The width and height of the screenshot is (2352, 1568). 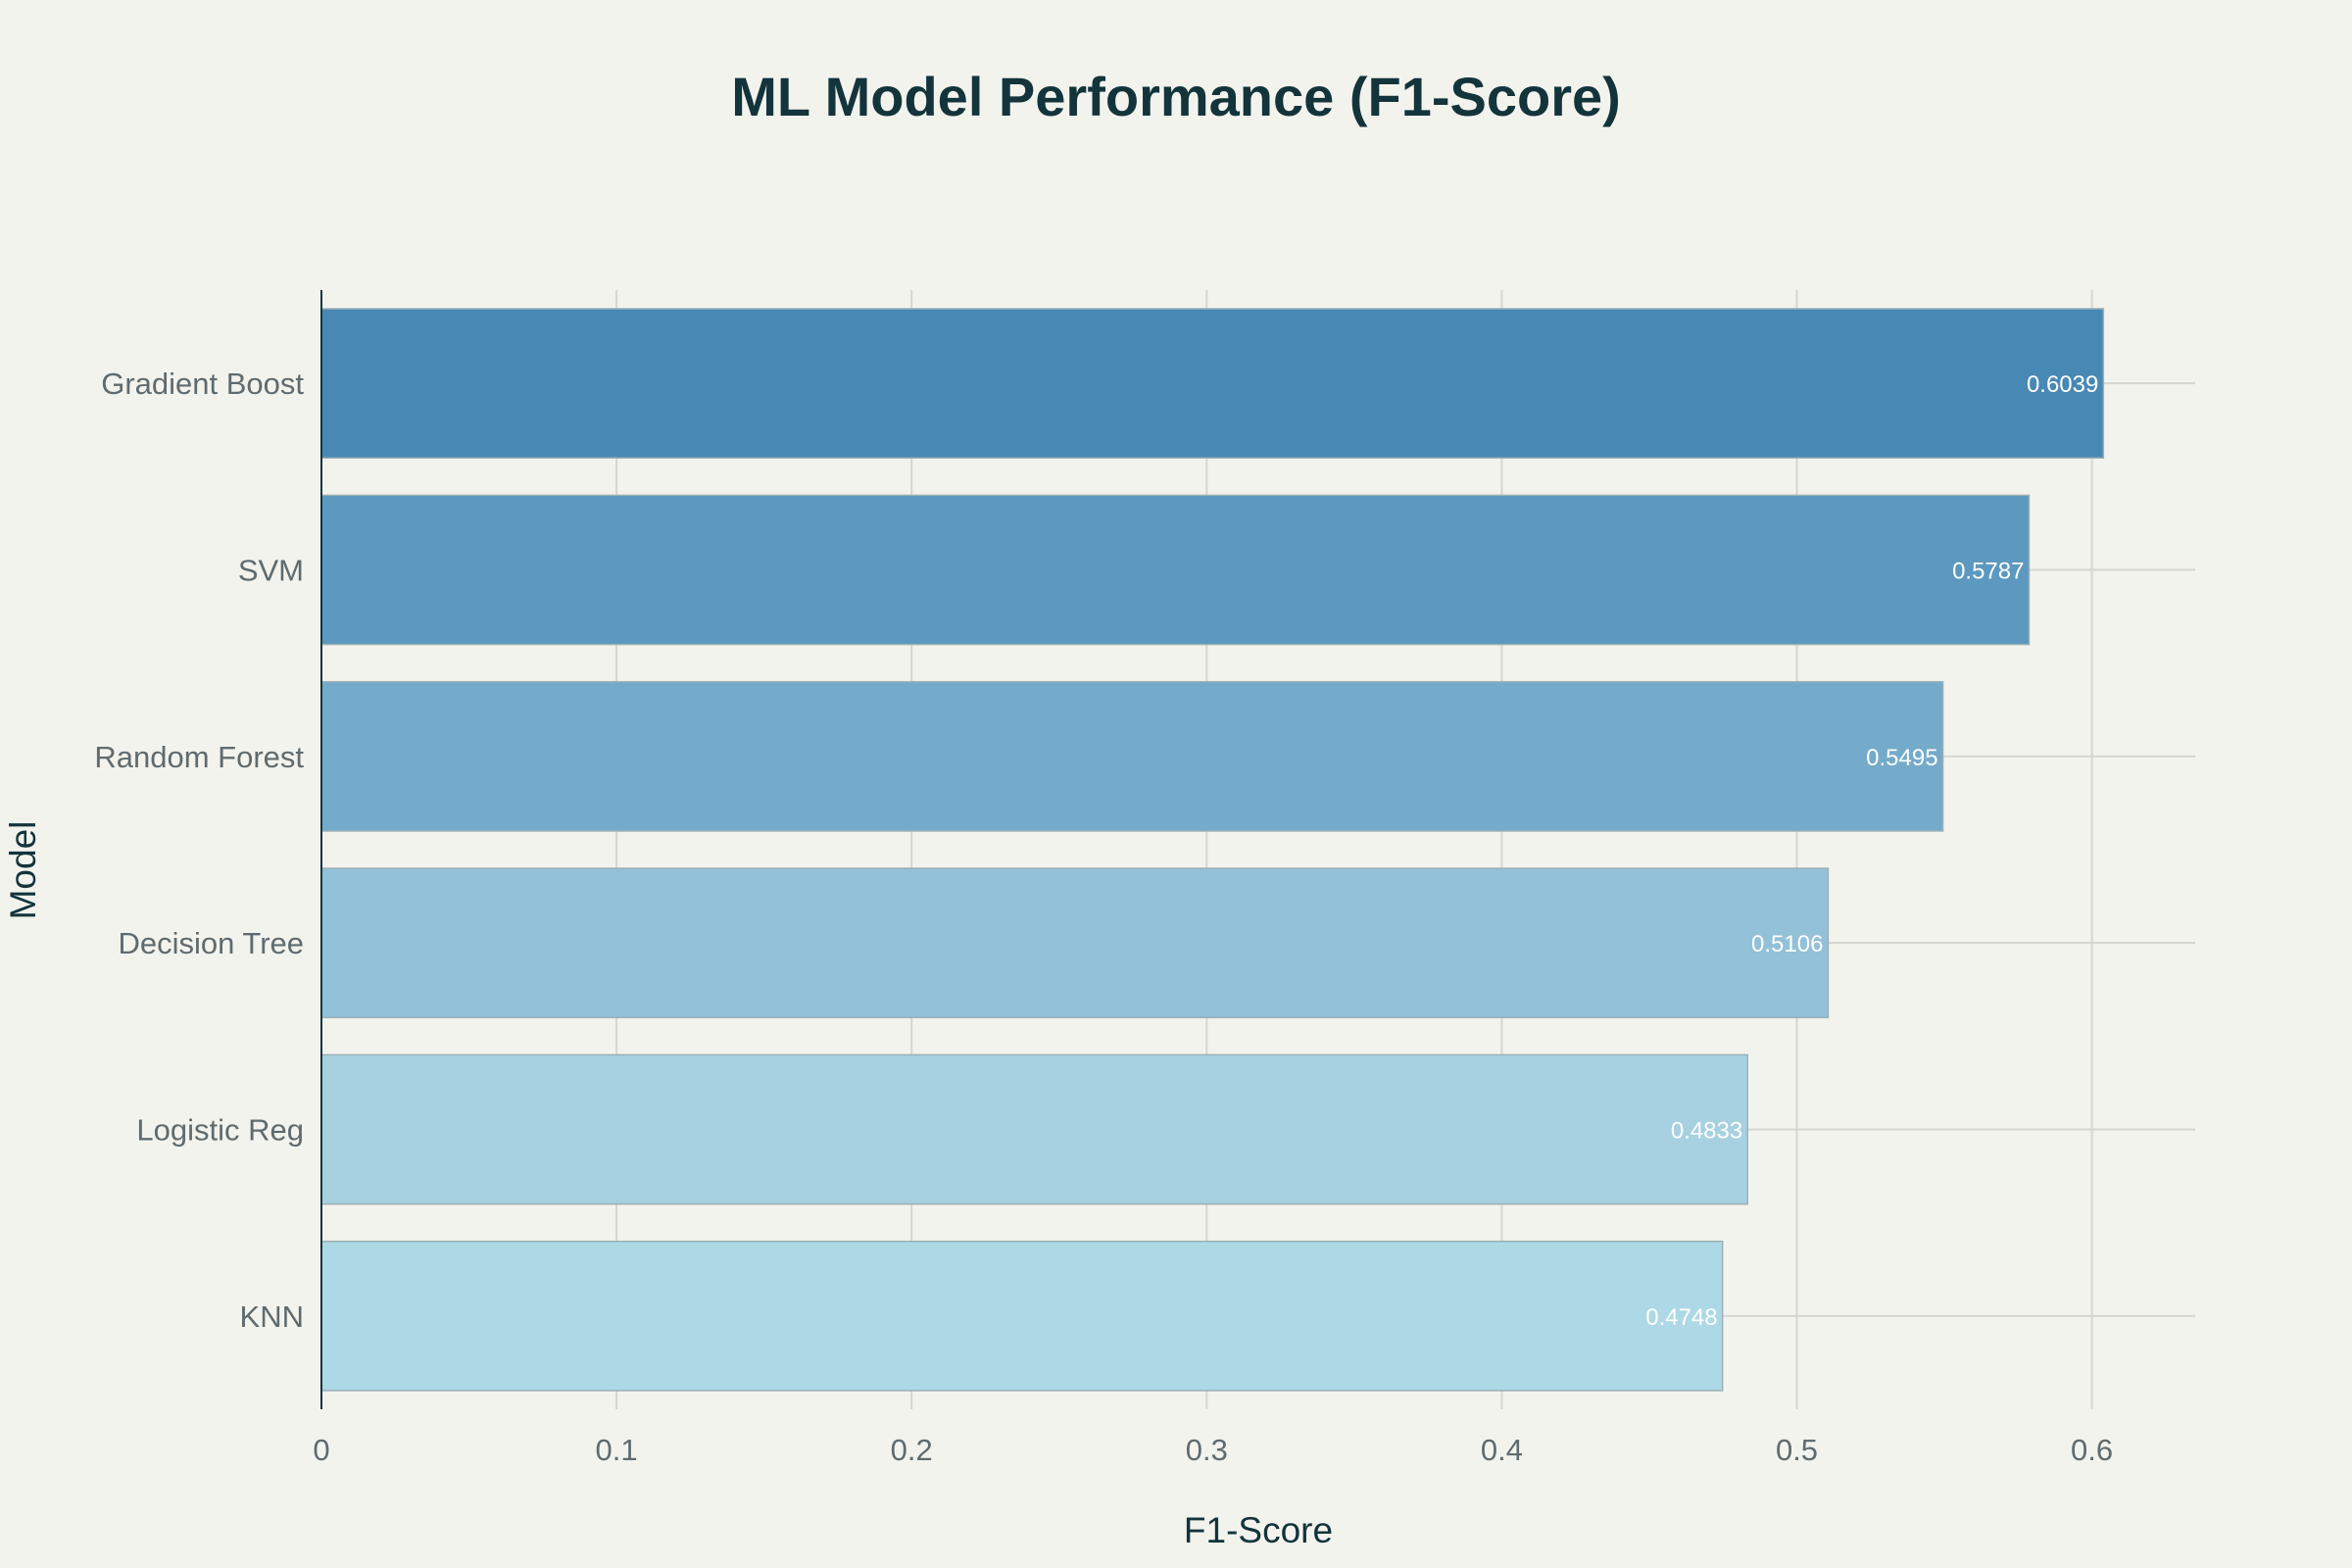 I want to click on y-category-label: KNN, so click(x=272, y=1316).